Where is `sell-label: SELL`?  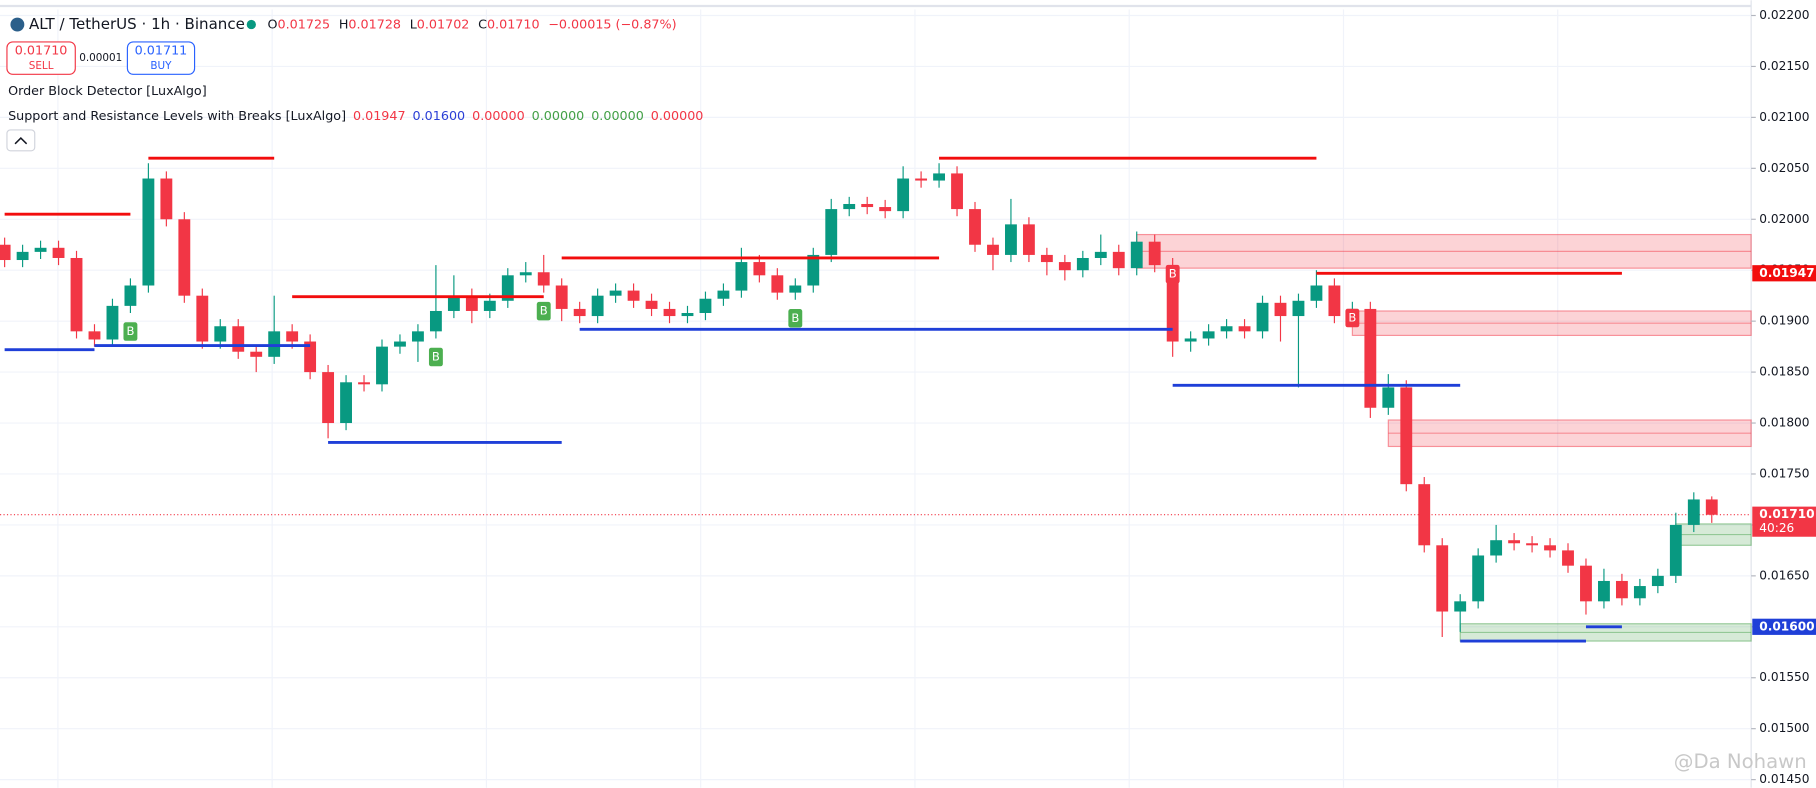 sell-label: SELL is located at coordinates (41, 66).